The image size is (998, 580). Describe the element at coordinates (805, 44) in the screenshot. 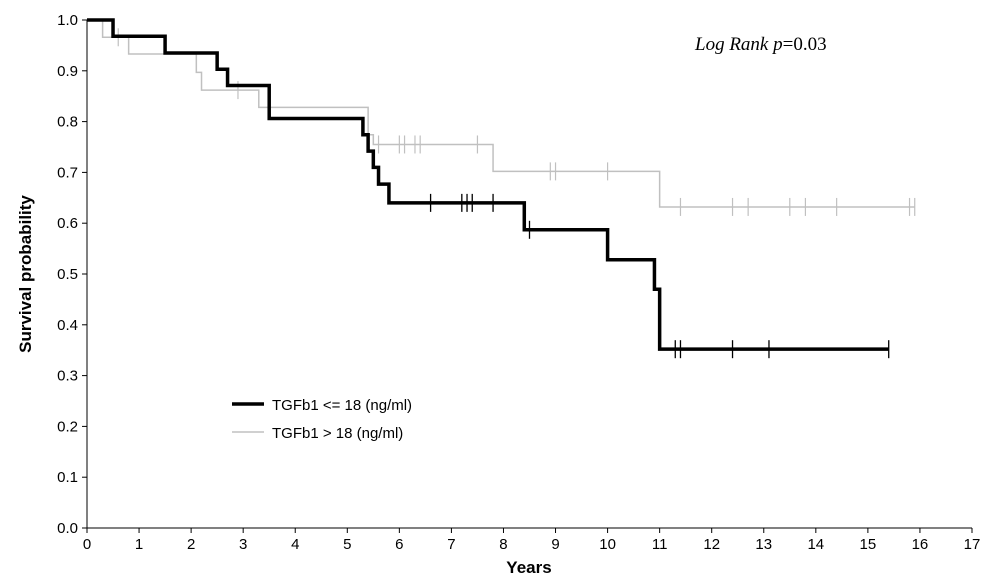

I see `log-rank-value: =0.03` at that location.